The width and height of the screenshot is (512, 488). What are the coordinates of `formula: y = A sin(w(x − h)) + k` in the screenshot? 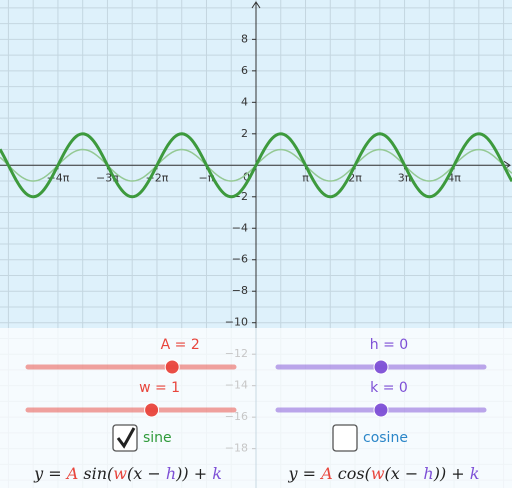 It's located at (127, 473).